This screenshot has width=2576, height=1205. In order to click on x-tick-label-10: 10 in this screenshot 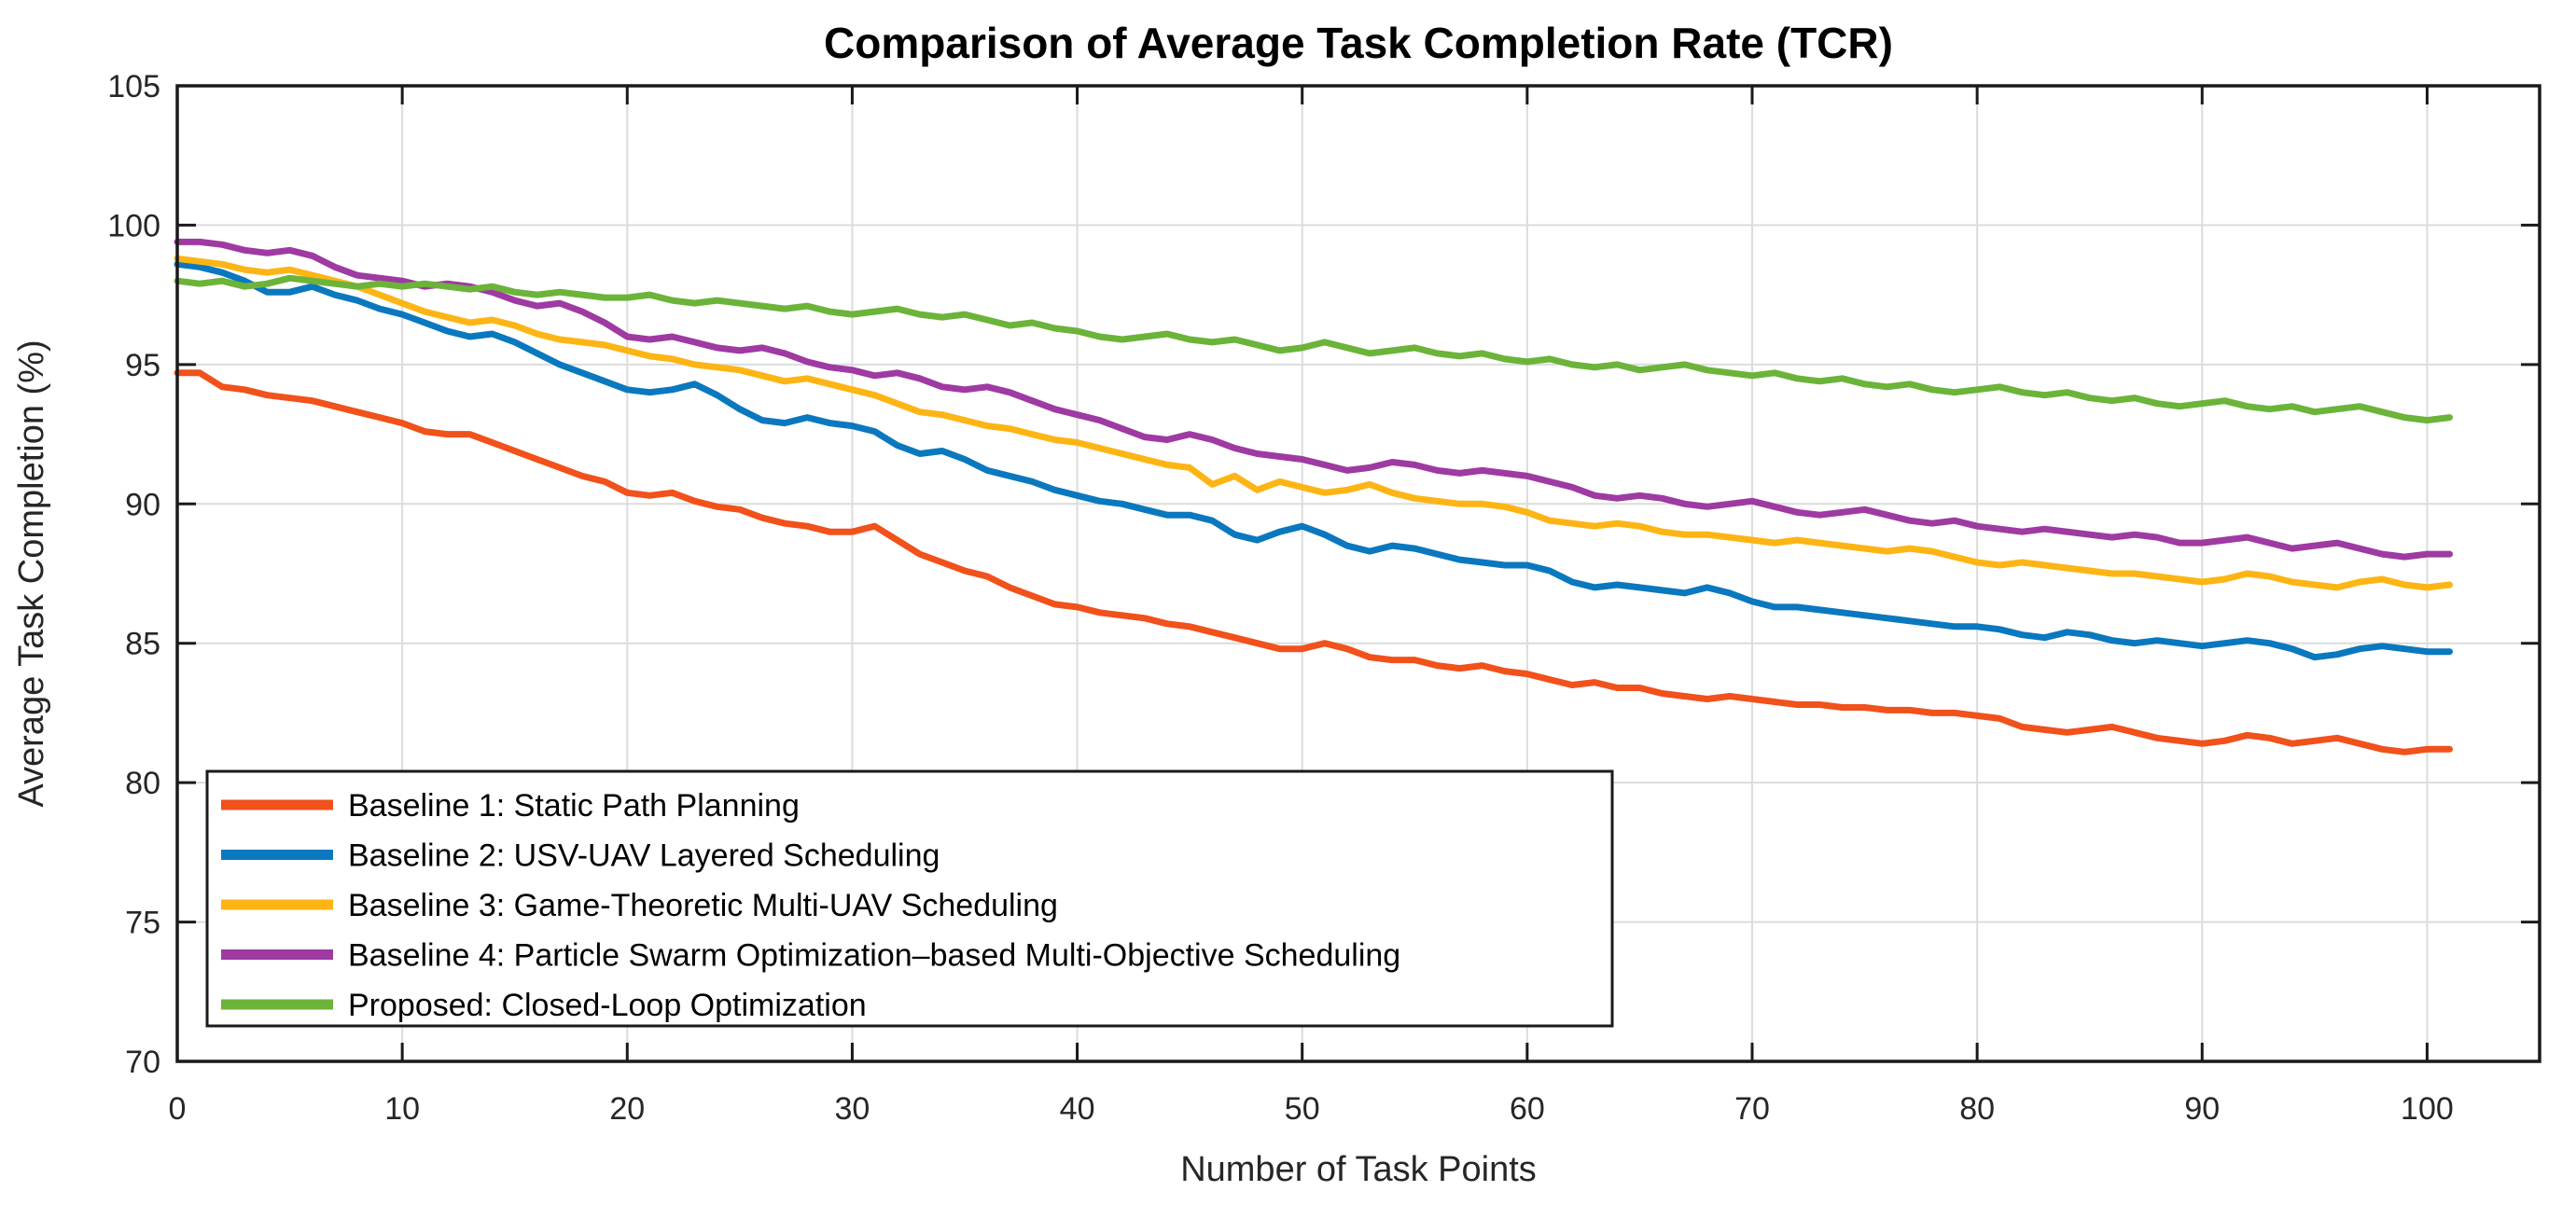, I will do `click(402, 1109)`.